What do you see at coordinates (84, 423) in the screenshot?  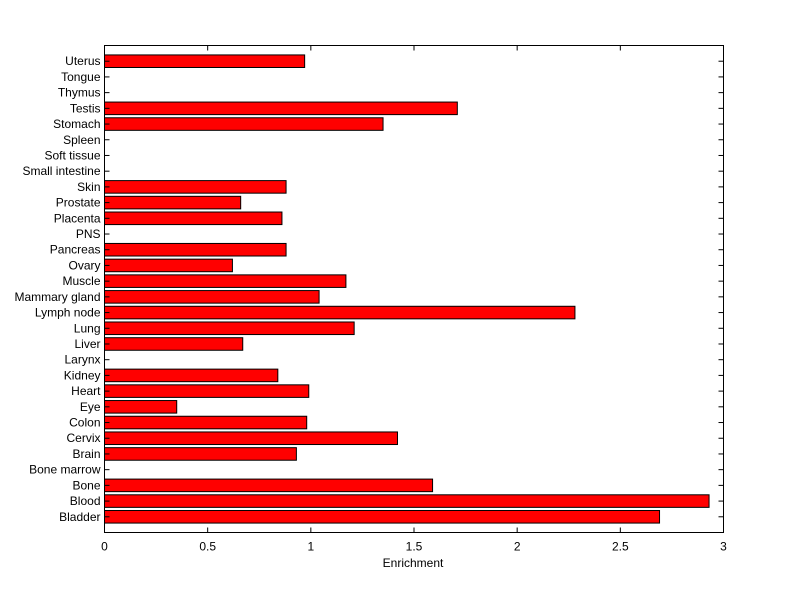 I see `y-tick-label: Colon` at bounding box center [84, 423].